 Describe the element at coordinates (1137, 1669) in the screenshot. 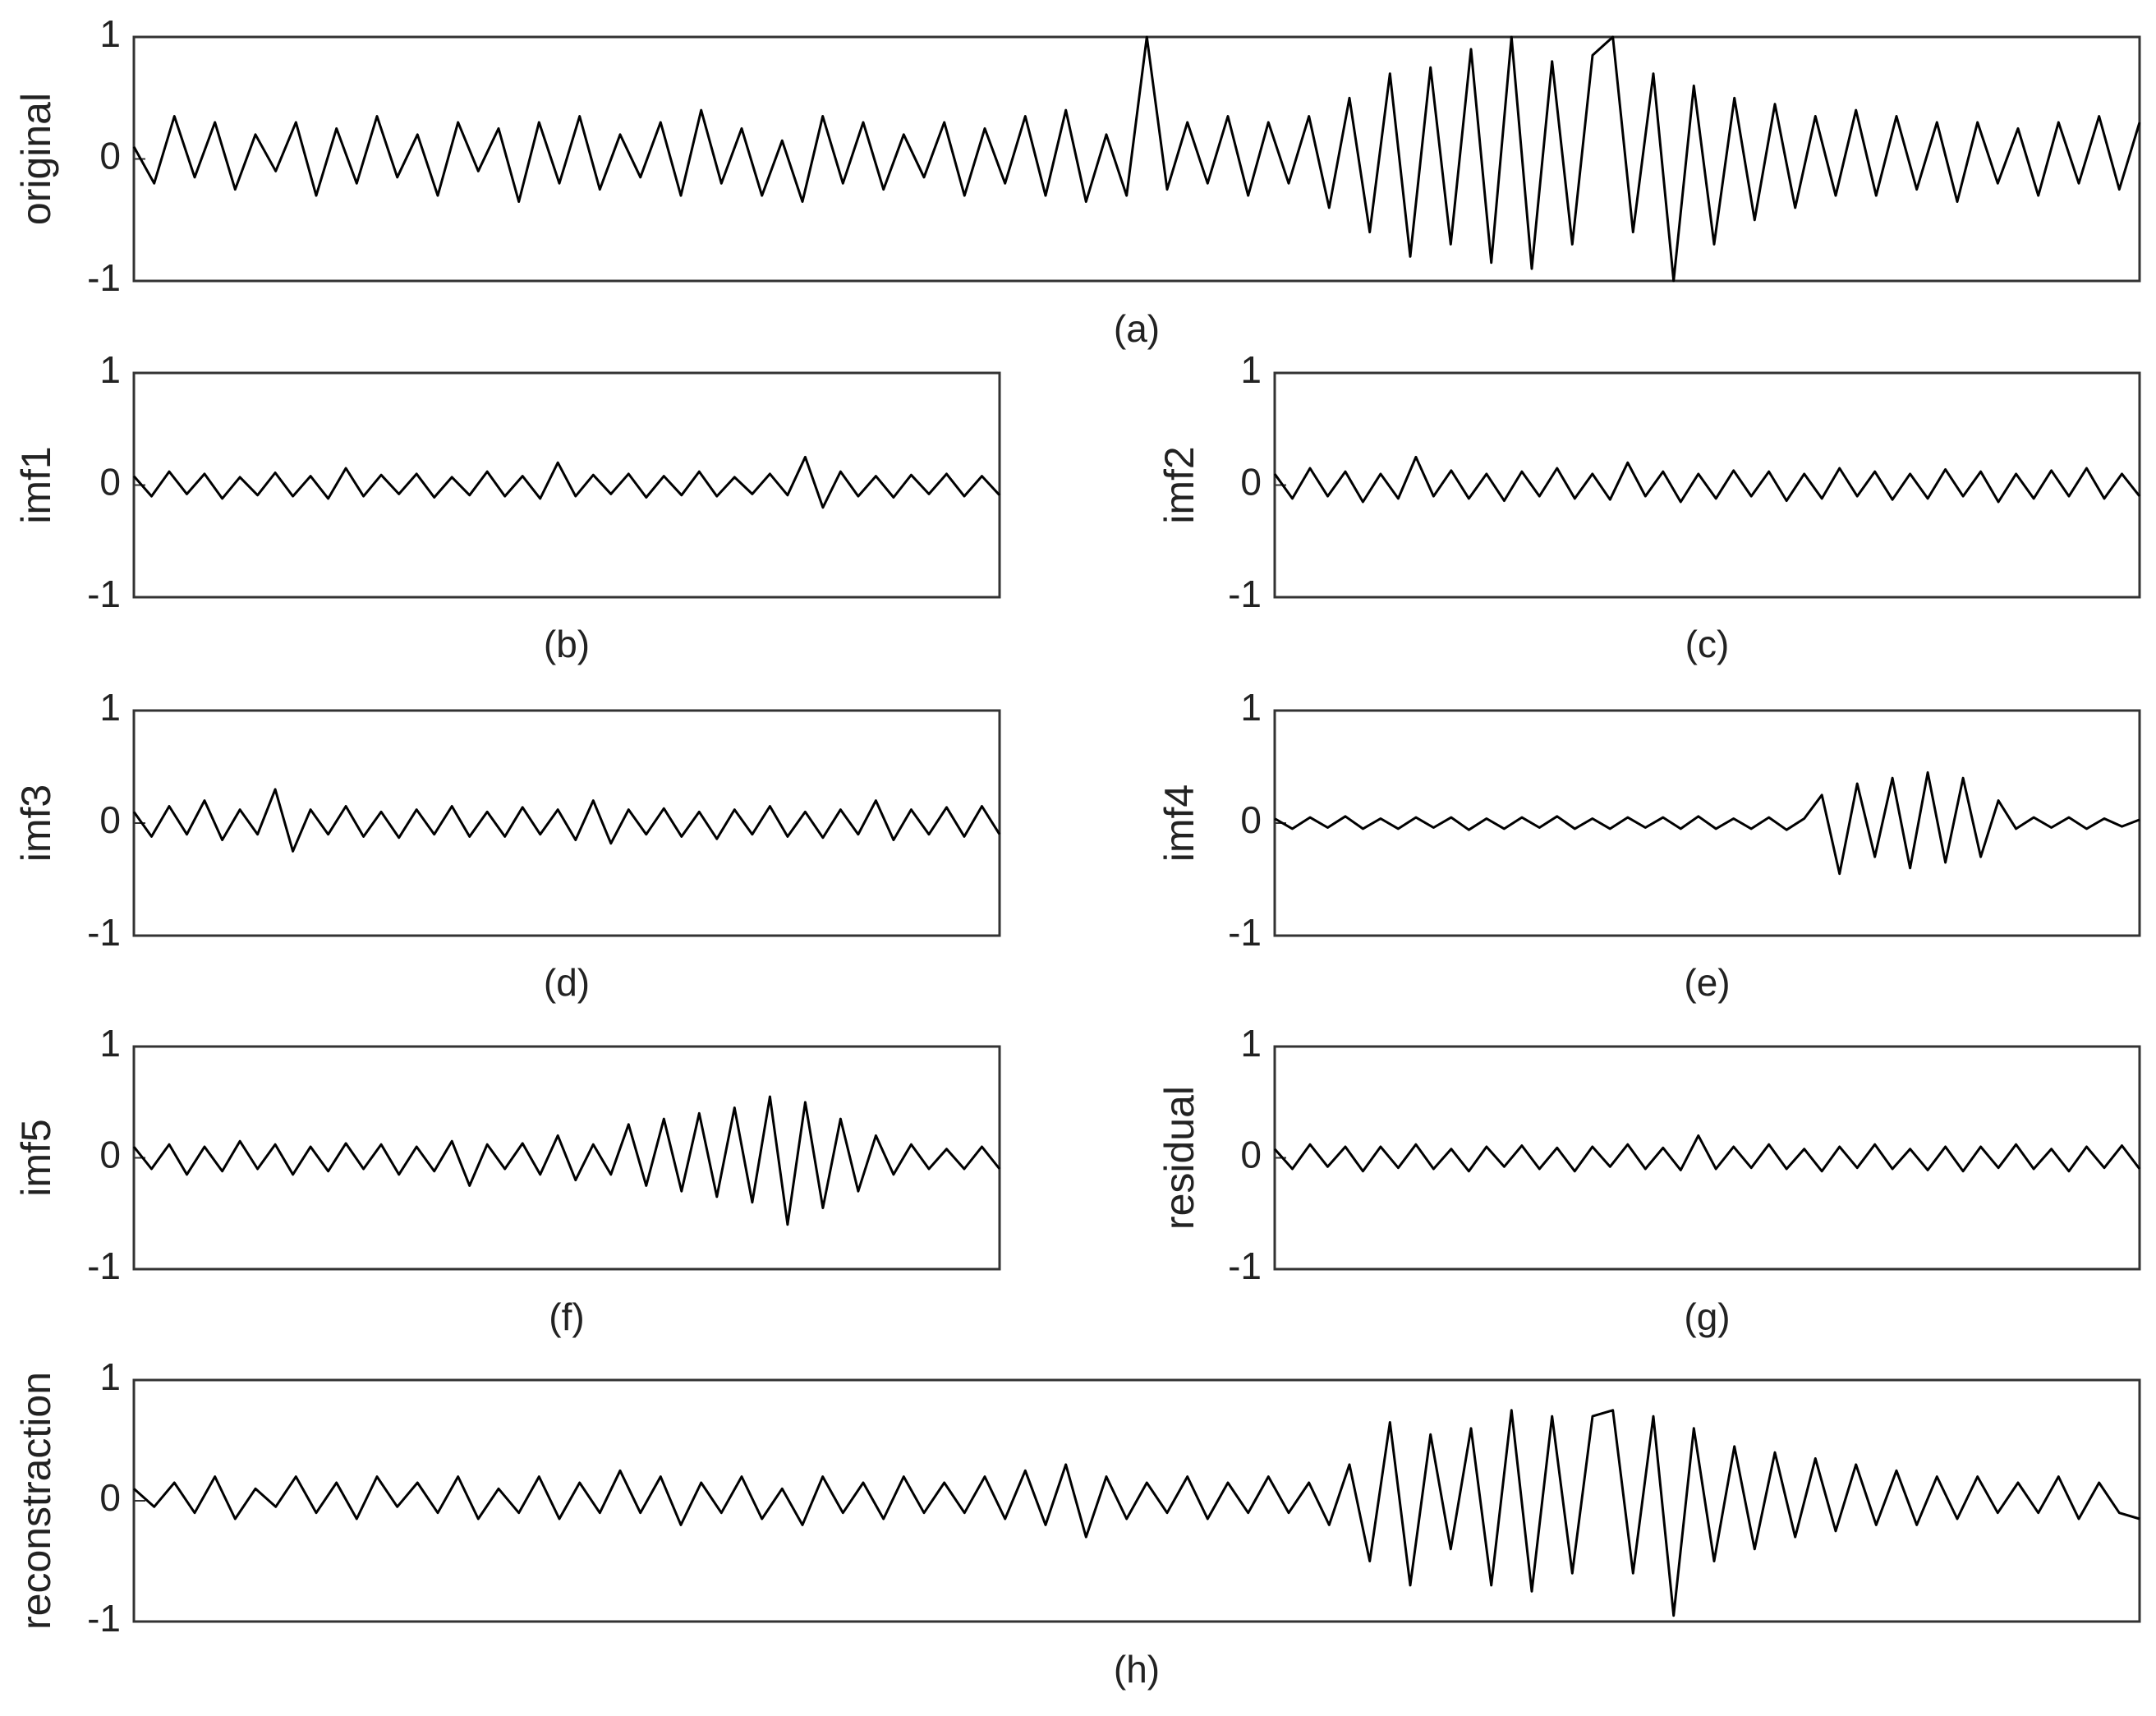

I see `panel-caption: (h)` at that location.